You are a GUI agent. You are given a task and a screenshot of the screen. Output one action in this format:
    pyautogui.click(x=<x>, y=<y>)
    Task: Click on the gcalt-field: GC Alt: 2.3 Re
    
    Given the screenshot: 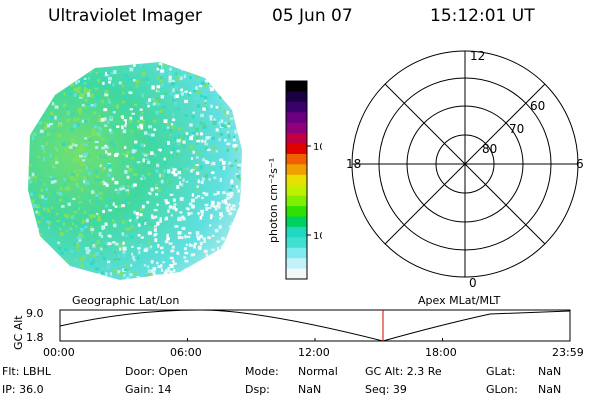 What is the action you would take?
    pyautogui.click(x=403, y=371)
    